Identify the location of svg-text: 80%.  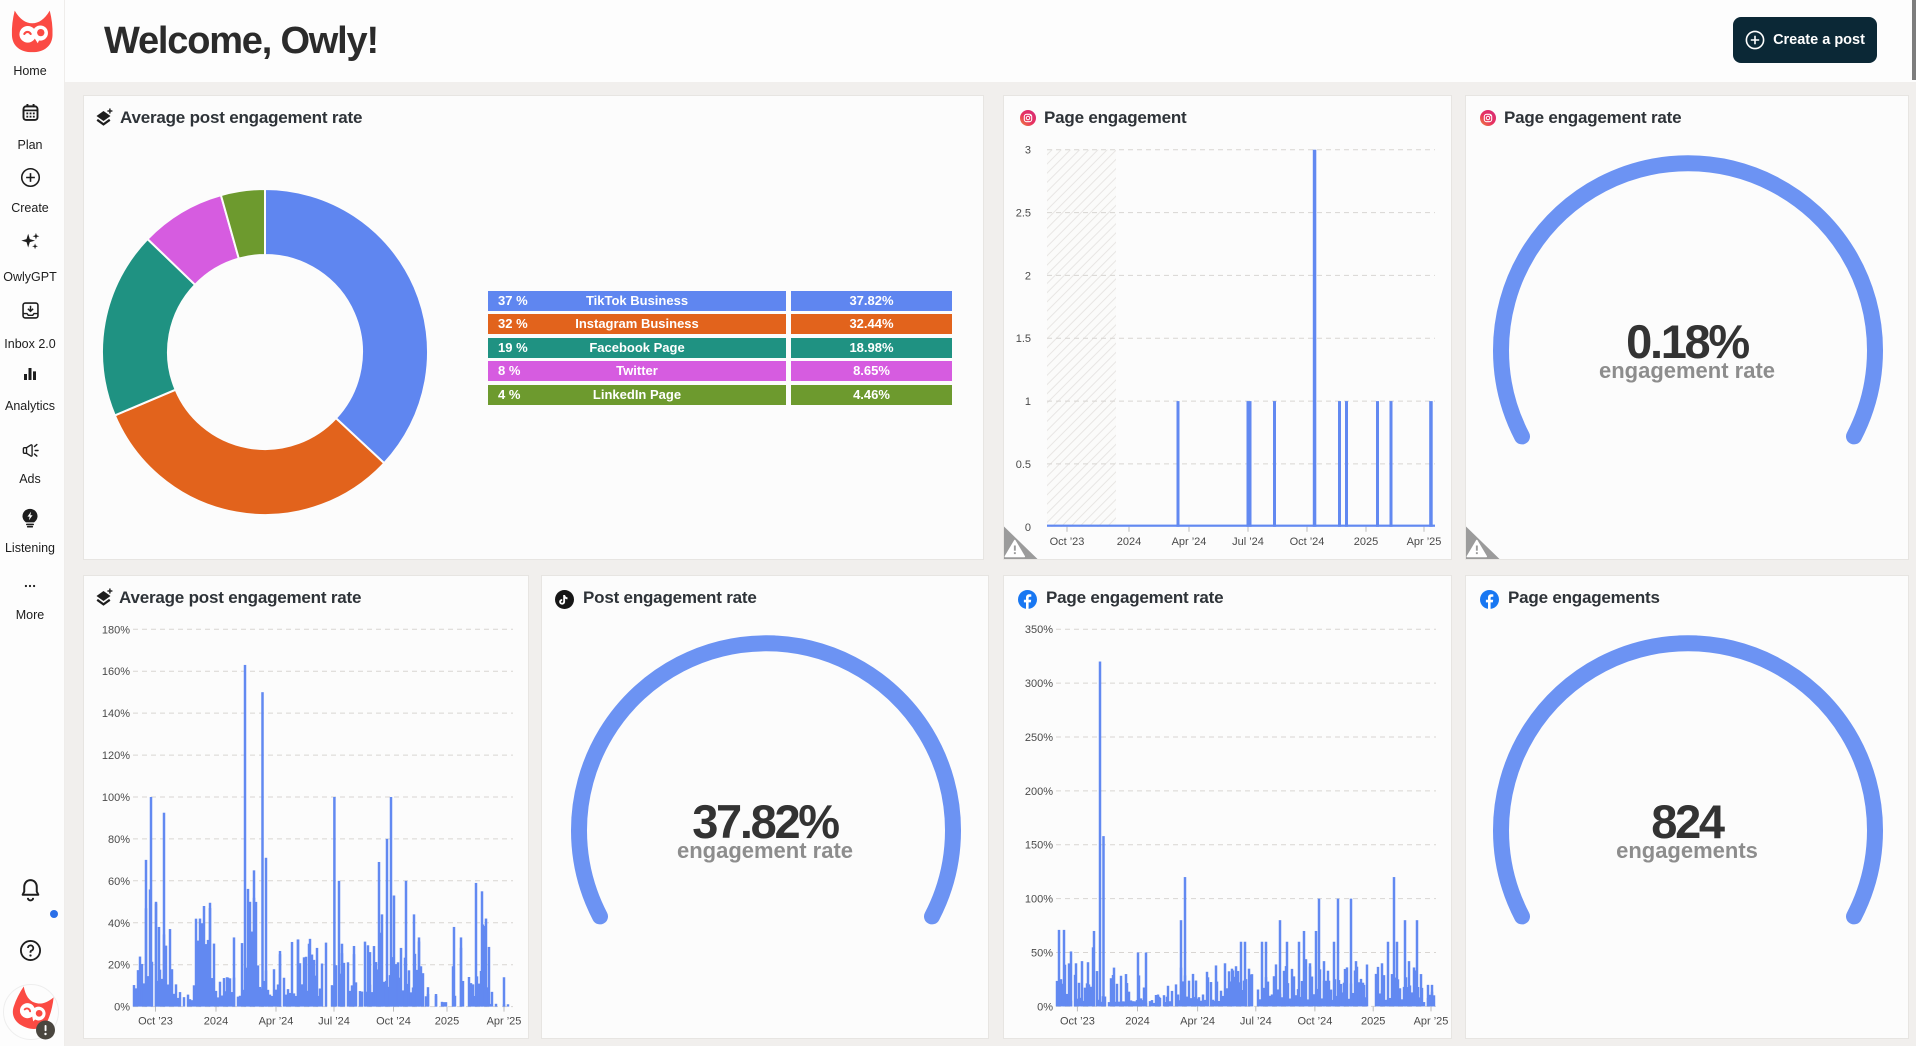
(119, 840).